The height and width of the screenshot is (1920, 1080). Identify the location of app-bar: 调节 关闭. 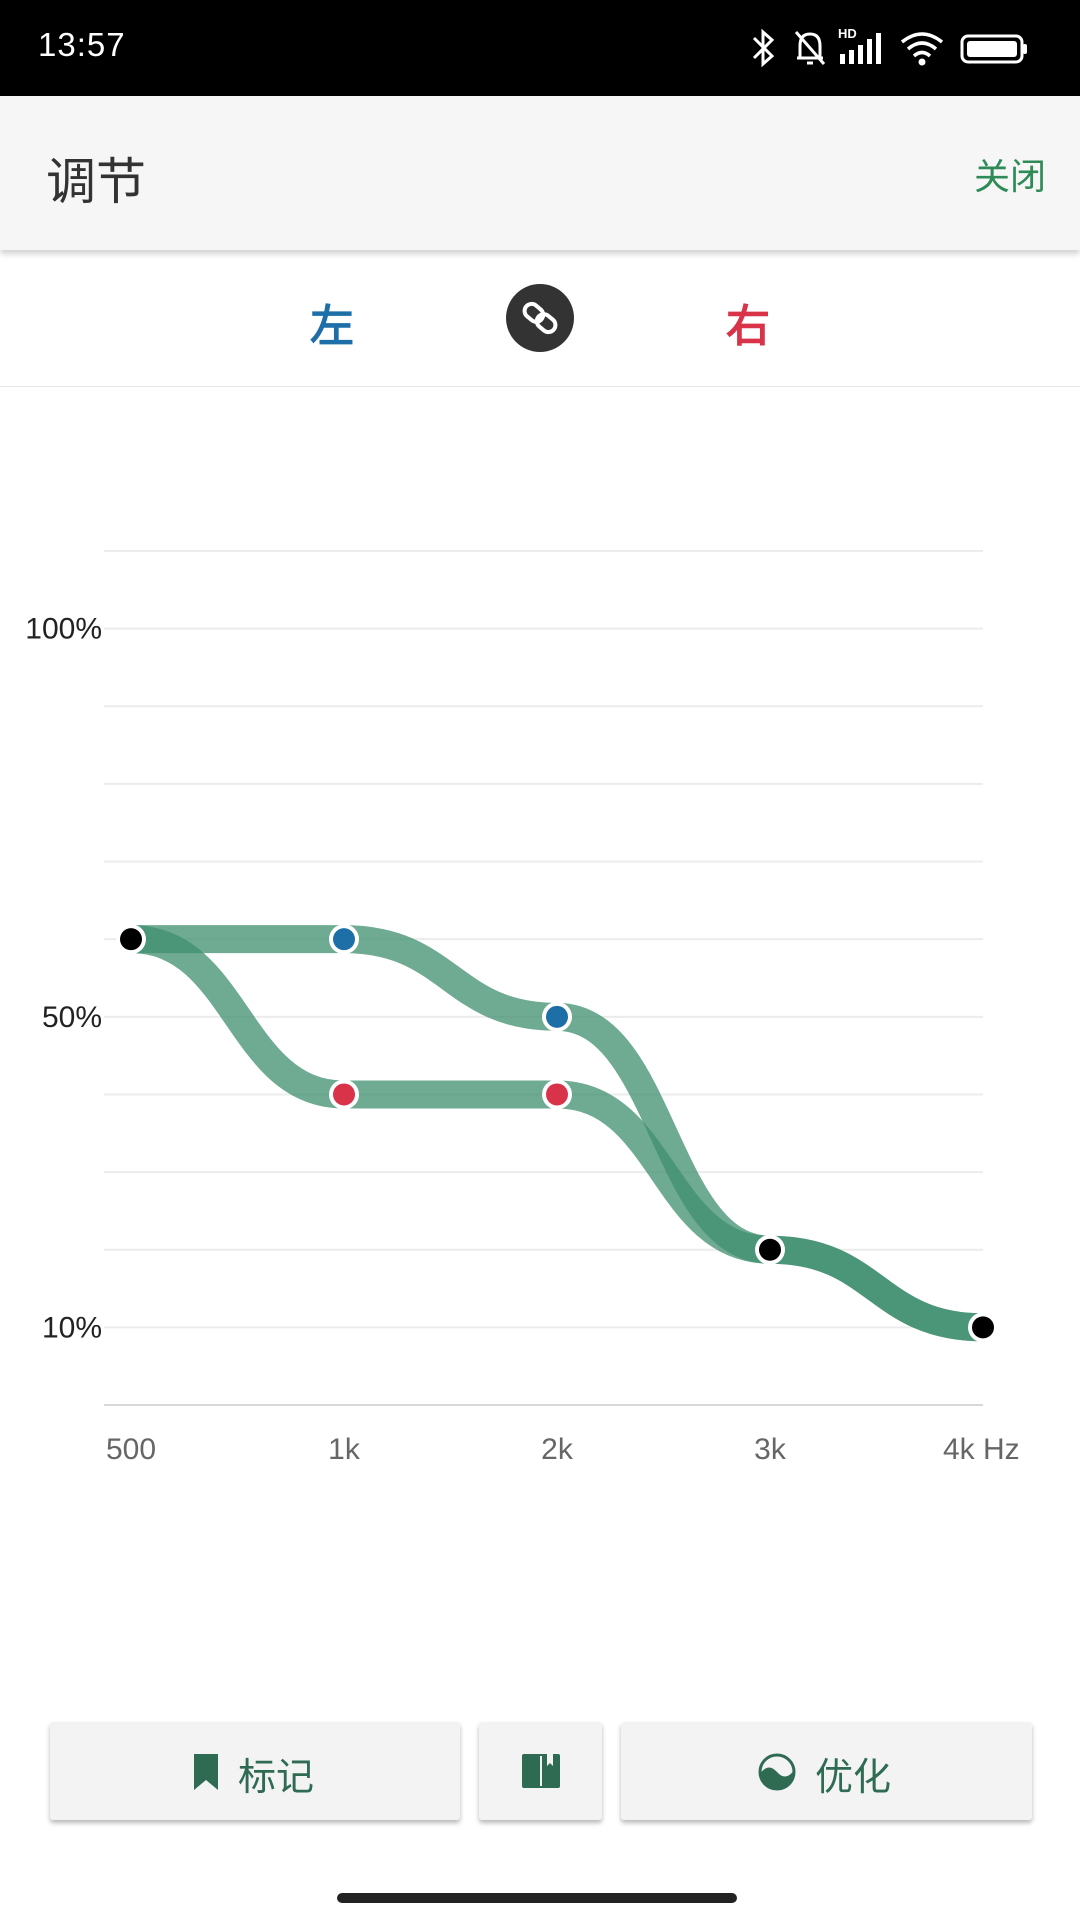
(540, 173).